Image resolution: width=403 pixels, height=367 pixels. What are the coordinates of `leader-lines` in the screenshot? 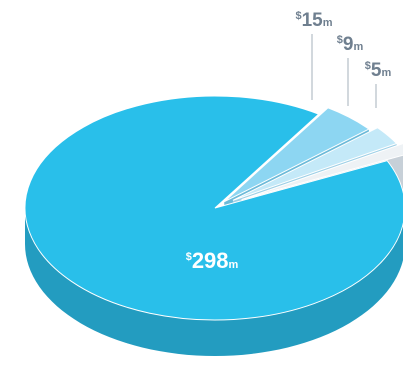 It's located at (344, 71).